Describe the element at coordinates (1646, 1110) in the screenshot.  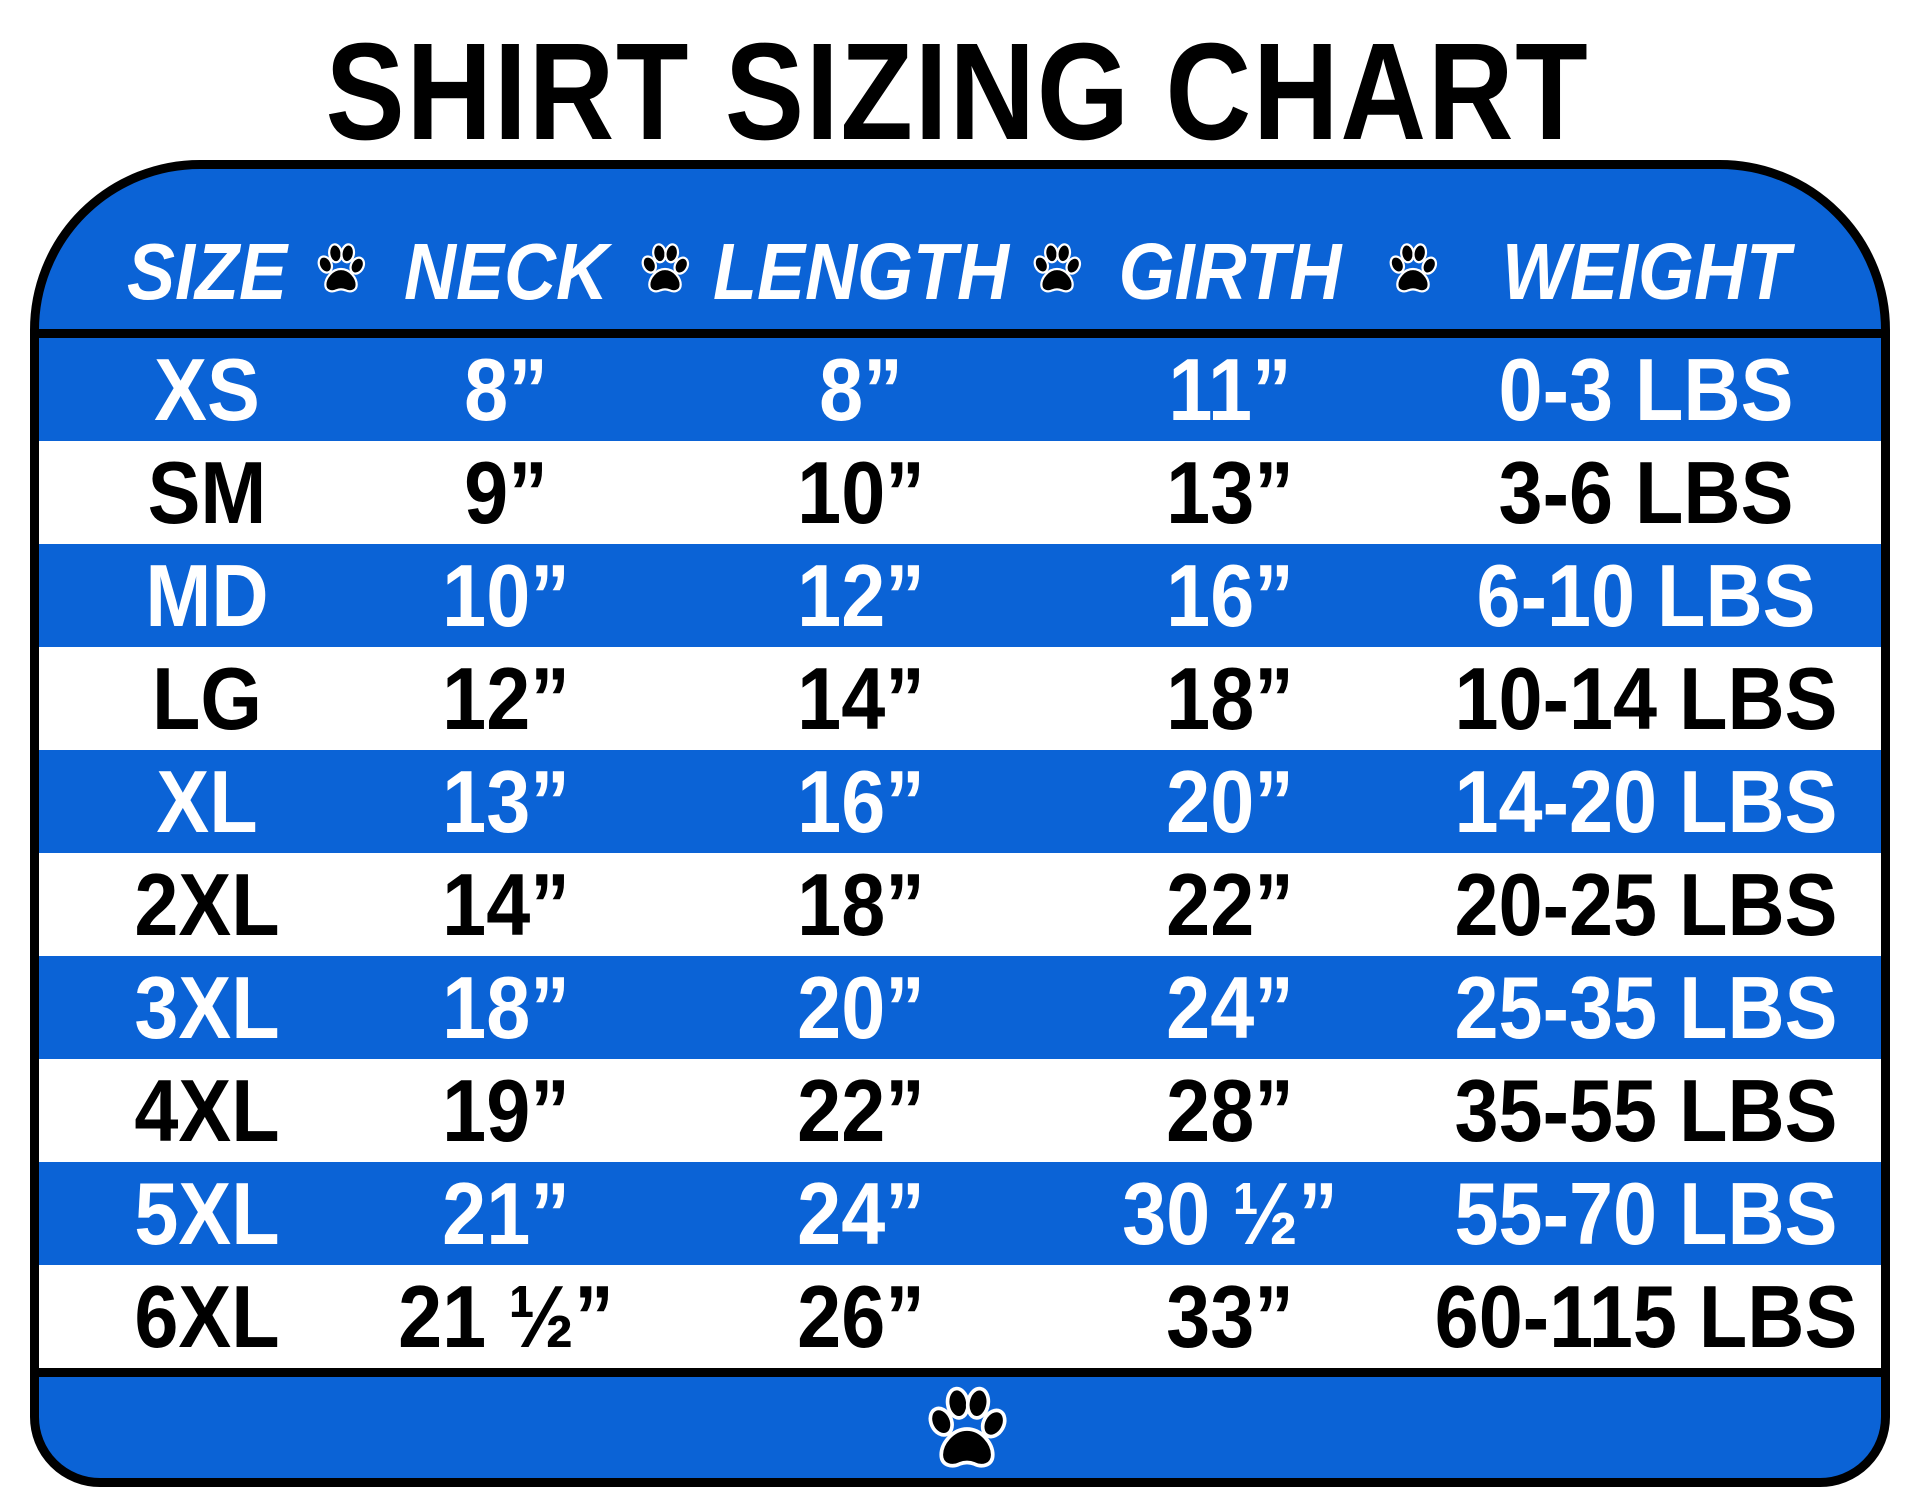
I see `cell-weight: 35-55 LBS` at that location.